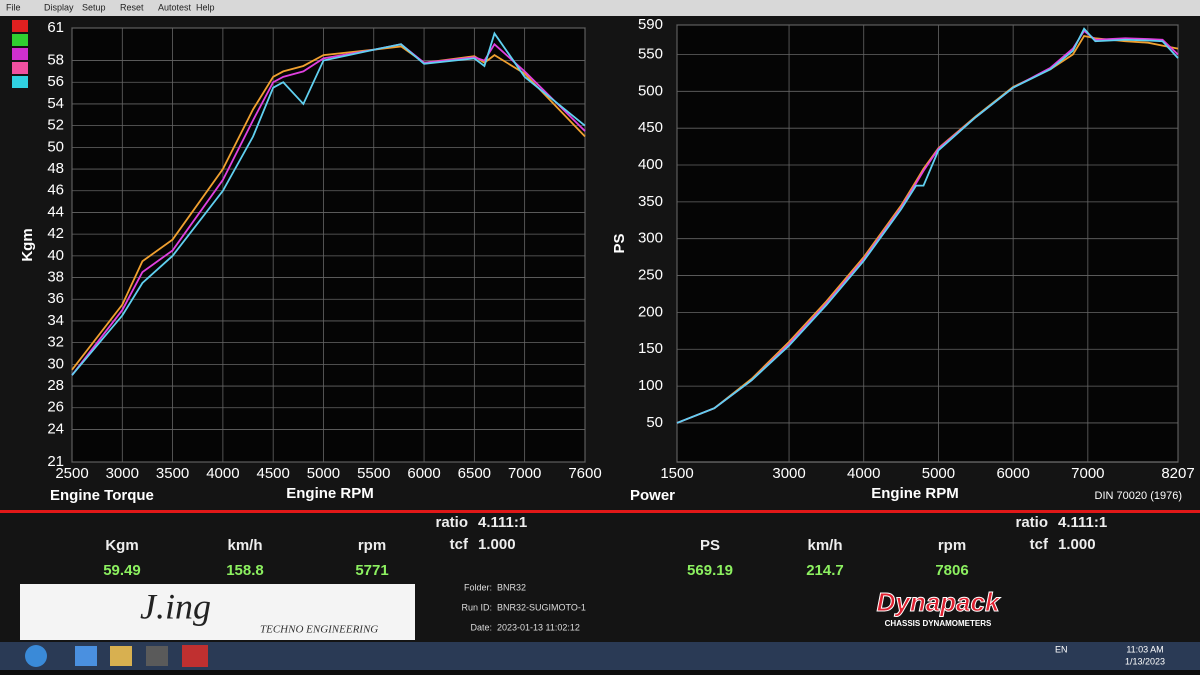 Image resolution: width=1200 pixels, height=675 pixels. Describe the element at coordinates (1144, 649) in the screenshot. I see `clock-time: 11:03 AM` at that location.